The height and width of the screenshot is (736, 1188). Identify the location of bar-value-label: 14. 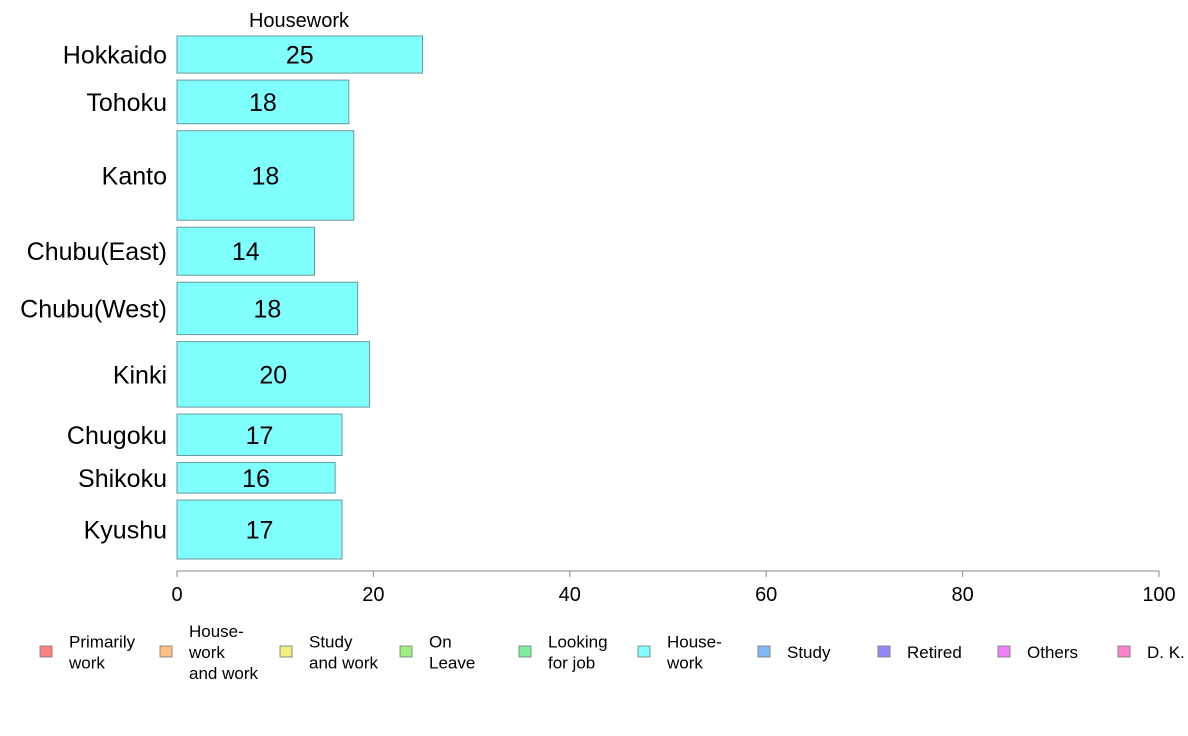
(246, 252).